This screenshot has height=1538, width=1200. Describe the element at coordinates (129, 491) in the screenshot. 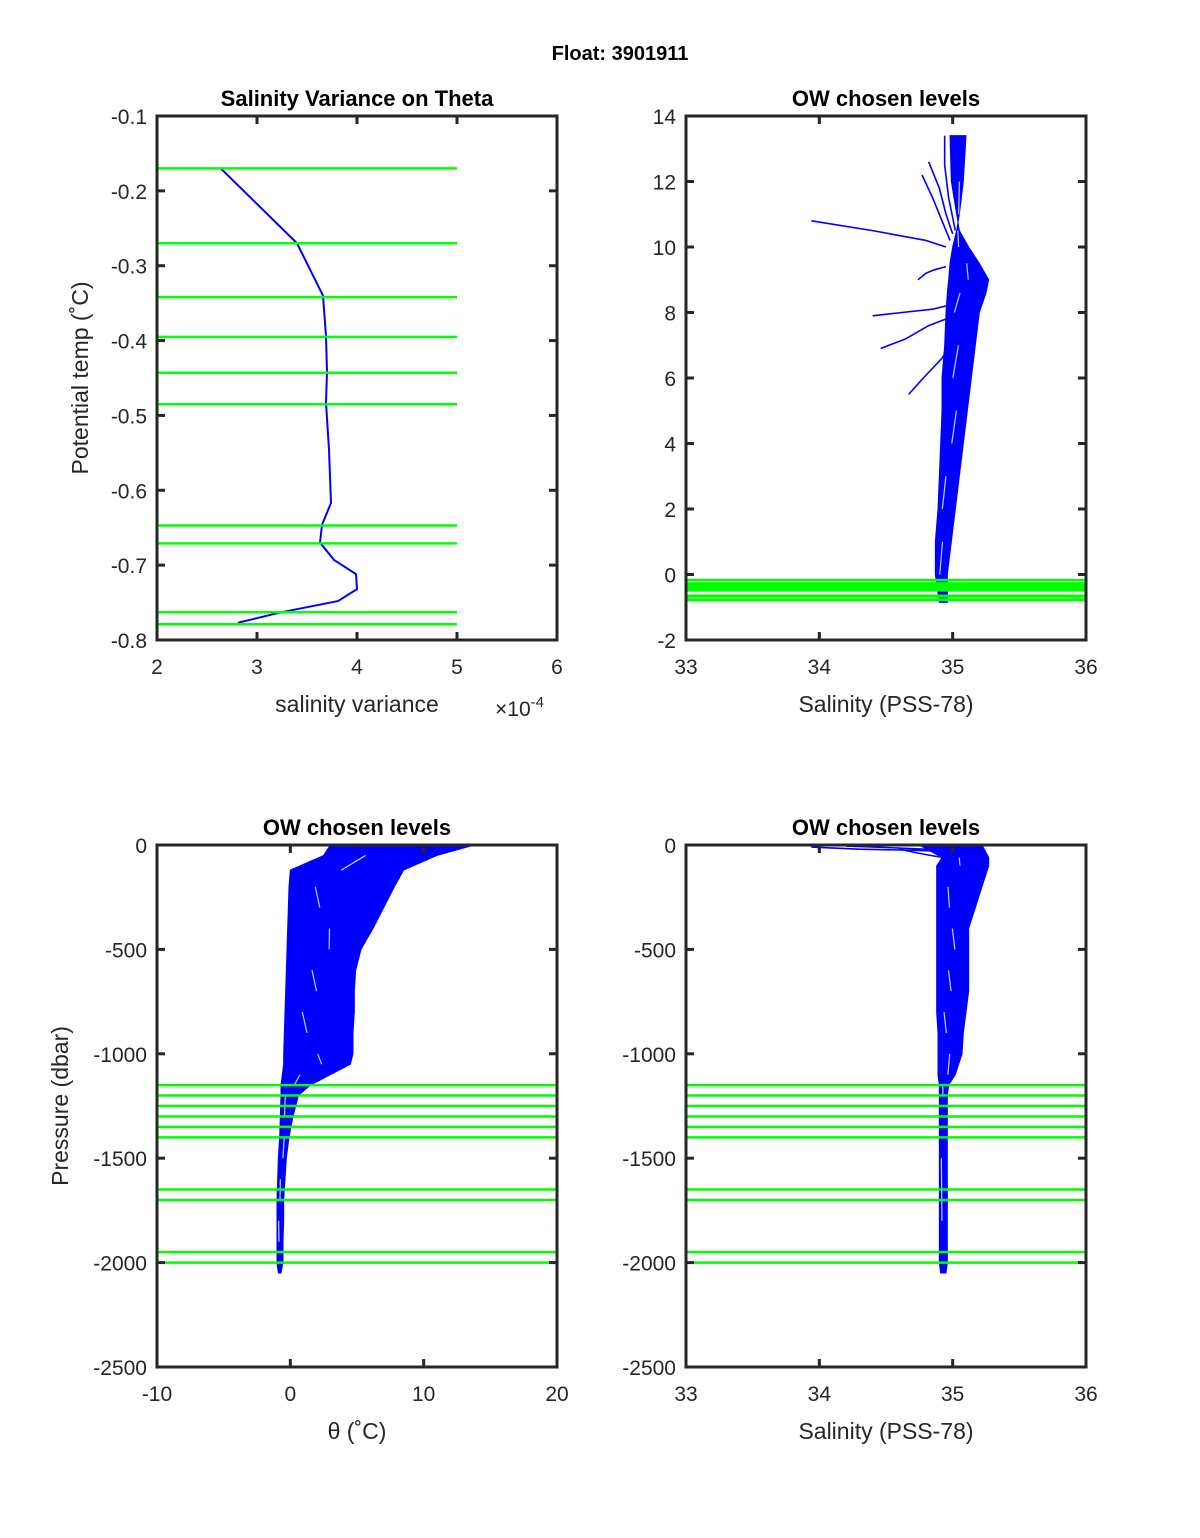

I see `y-tick-label: -0.6` at that location.